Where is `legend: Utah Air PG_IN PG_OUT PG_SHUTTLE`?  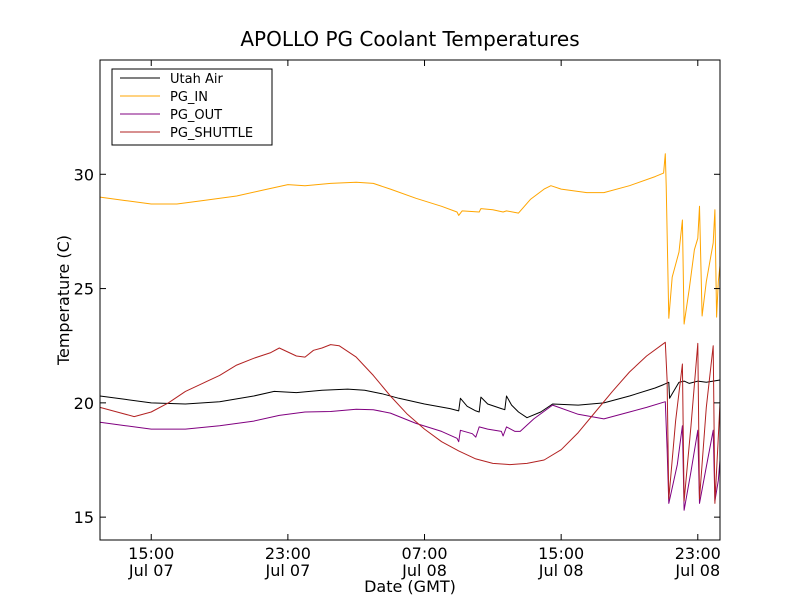 legend: Utah Air PG_IN PG_OUT PG_SHUTTLE is located at coordinates (192, 107).